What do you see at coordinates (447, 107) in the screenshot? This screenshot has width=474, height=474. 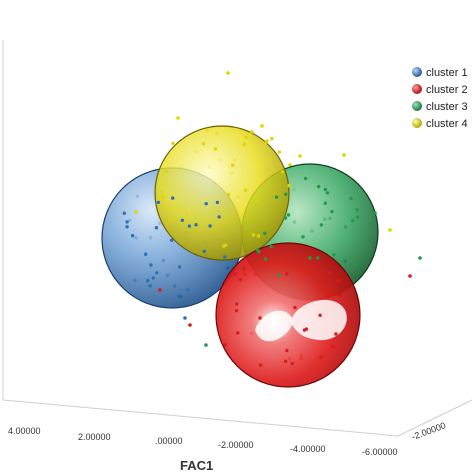 I see `legend-label-cluster-3: cluster 3` at bounding box center [447, 107].